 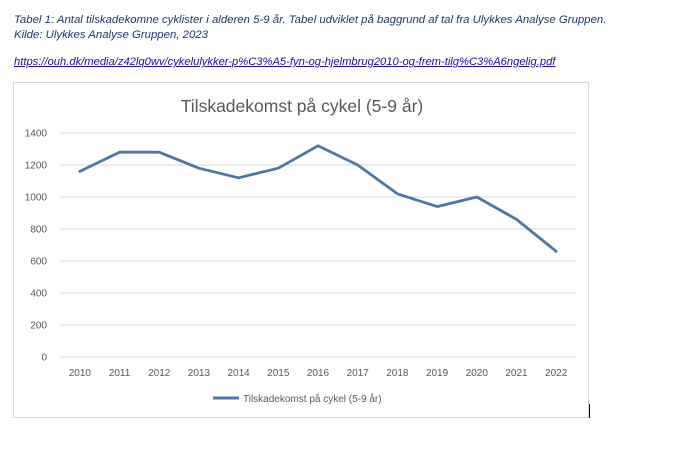 What do you see at coordinates (38, 262) in the screenshot?
I see `y-tick-label: 600` at bounding box center [38, 262].